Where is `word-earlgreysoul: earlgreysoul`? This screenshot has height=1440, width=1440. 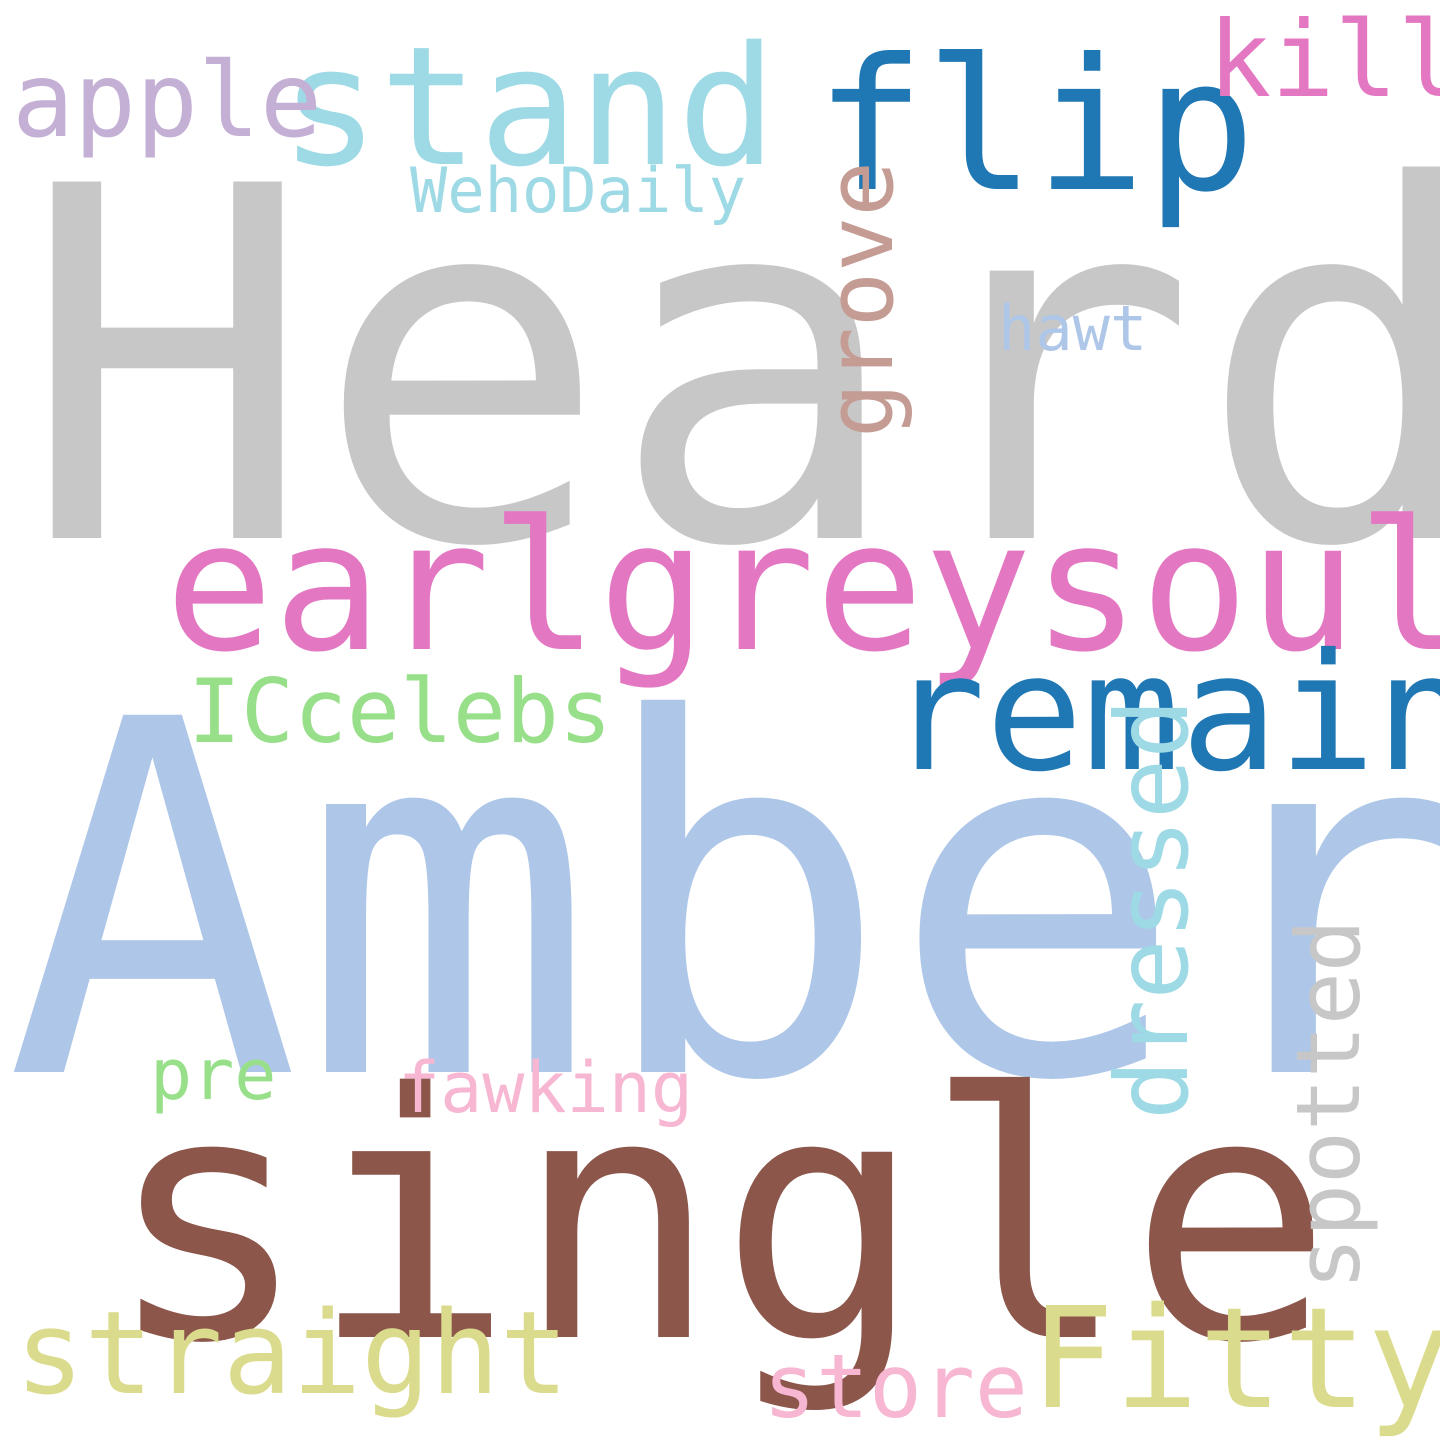 word-earlgreysoul: earlgreysoul is located at coordinates (802, 587).